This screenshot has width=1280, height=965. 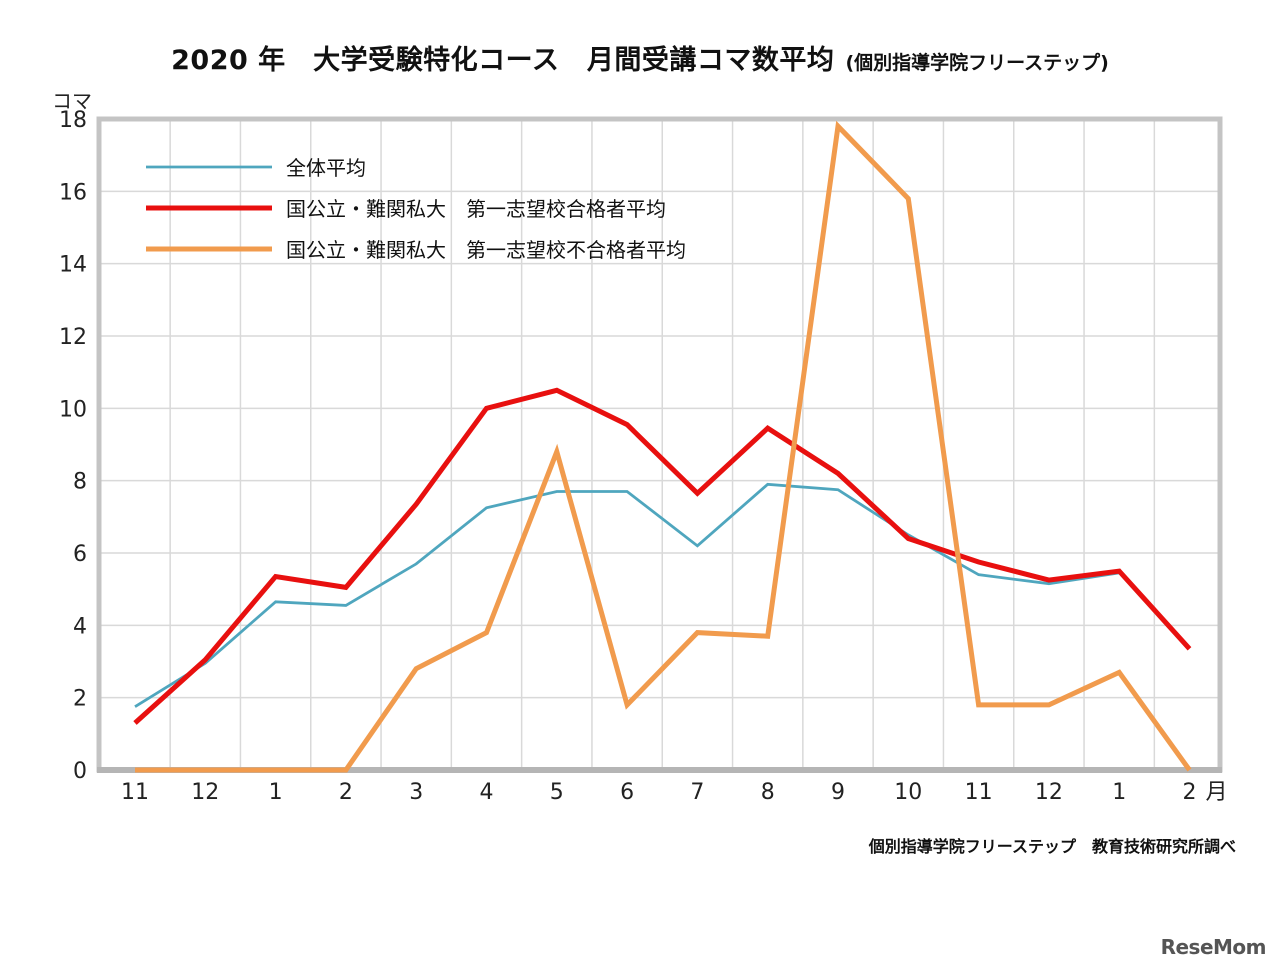 What do you see at coordinates (73, 265) in the screenshot?
I see `y-tick-label: 14` at bounding box center [73, 265].